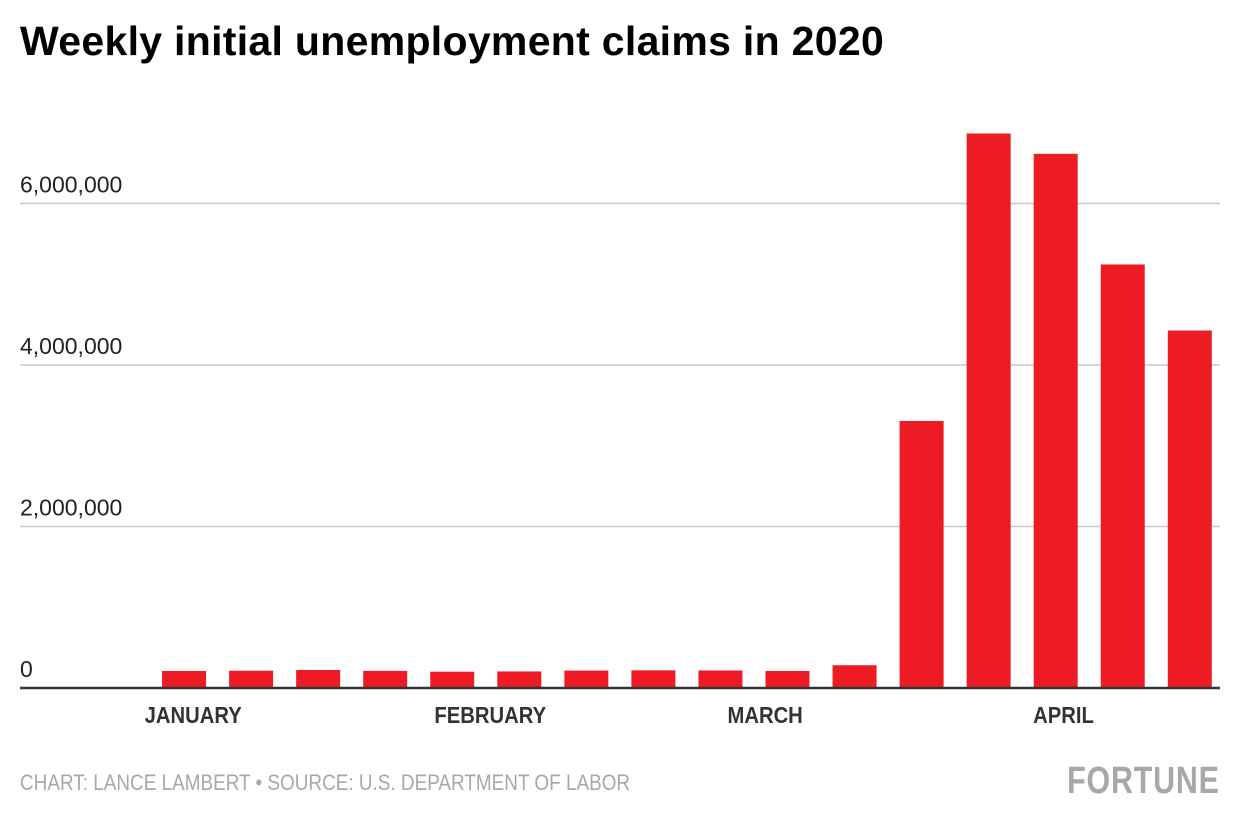 This screenshot has height=840, width=1240. What do you see at coordinates (385, 679) in the screenshot?
I see `bar: Jan 25: 212,000` at bounding box center [385, 679].